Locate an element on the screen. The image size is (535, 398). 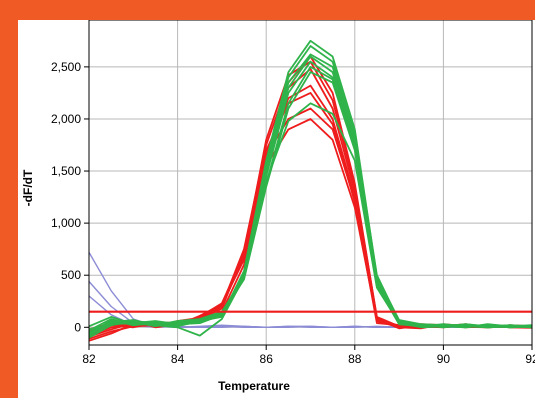
x-tick-label: 90 is located at coordinates (444, 359).